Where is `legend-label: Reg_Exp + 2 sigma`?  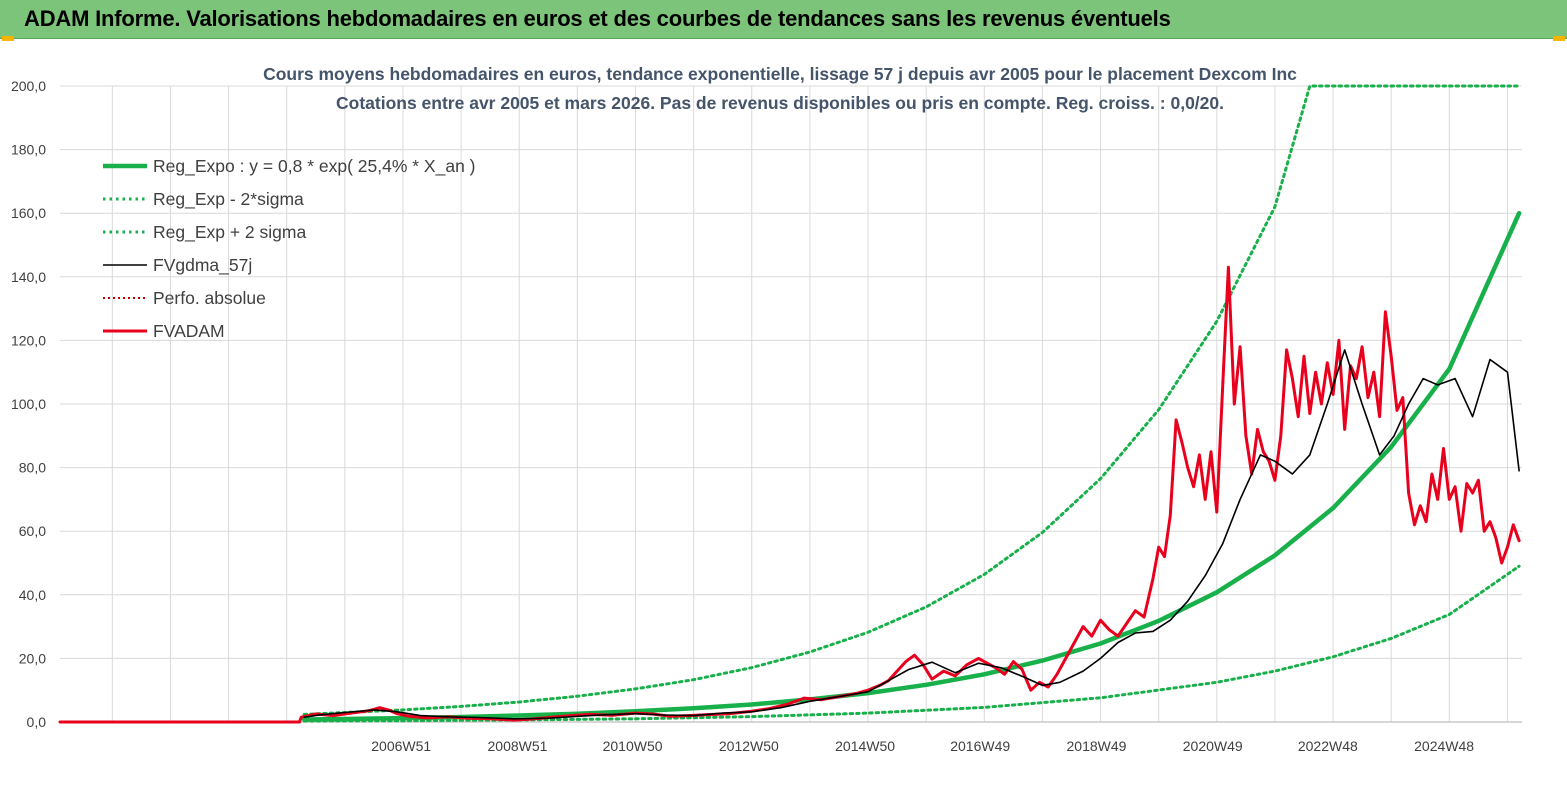 legend-label: Reg_Exp + 2 sigma is located at coordinates (229, 232).